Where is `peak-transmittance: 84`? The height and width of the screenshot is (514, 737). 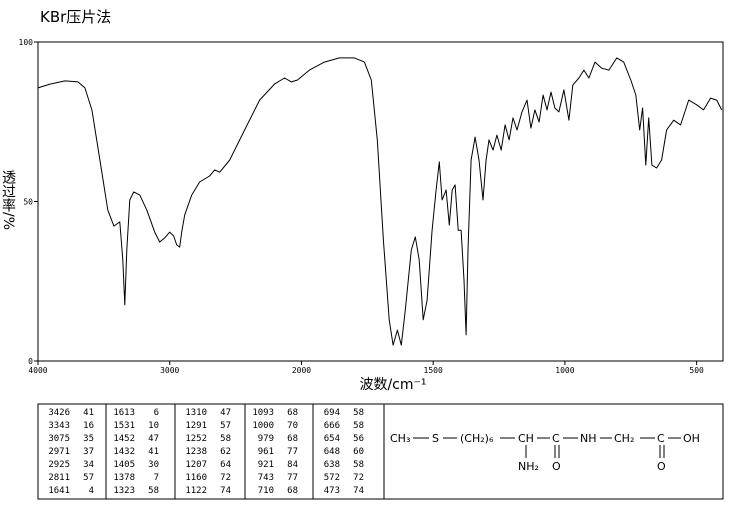
peak-transmittance: 84 is located at coordinates (292, 465).